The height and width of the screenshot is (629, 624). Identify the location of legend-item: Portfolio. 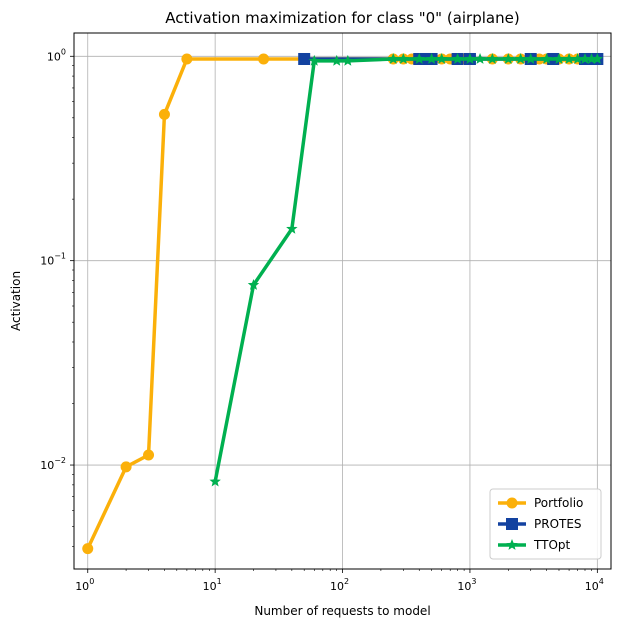
(540, 503).